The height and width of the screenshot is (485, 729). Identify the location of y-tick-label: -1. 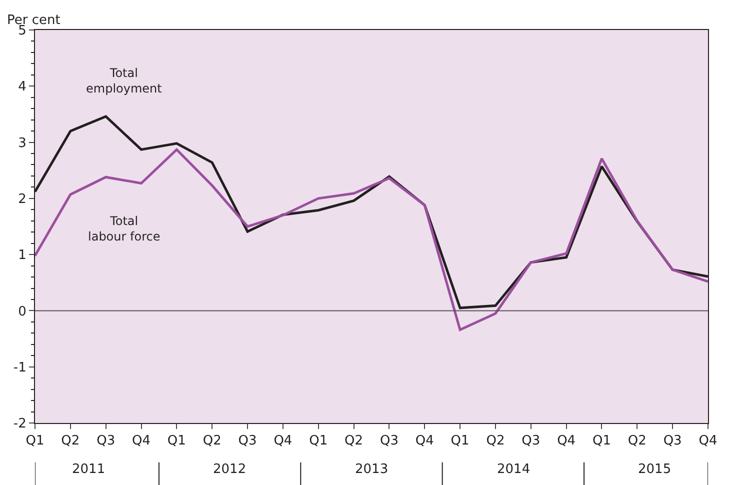
(19, 368).